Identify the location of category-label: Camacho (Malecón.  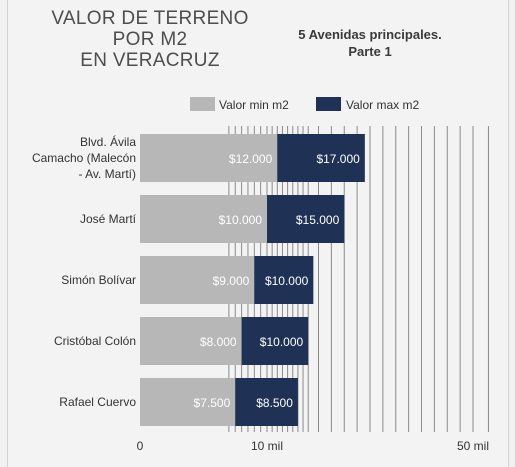
(84, 158).